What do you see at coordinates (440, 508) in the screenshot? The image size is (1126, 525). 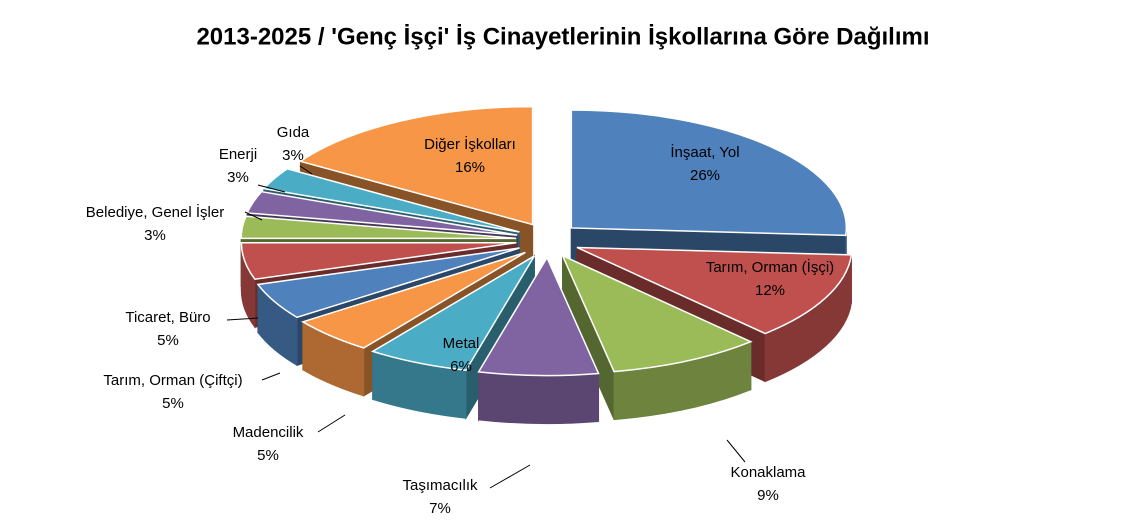 I see `slice-value-label: 7%` at bounding box center [440, 508].